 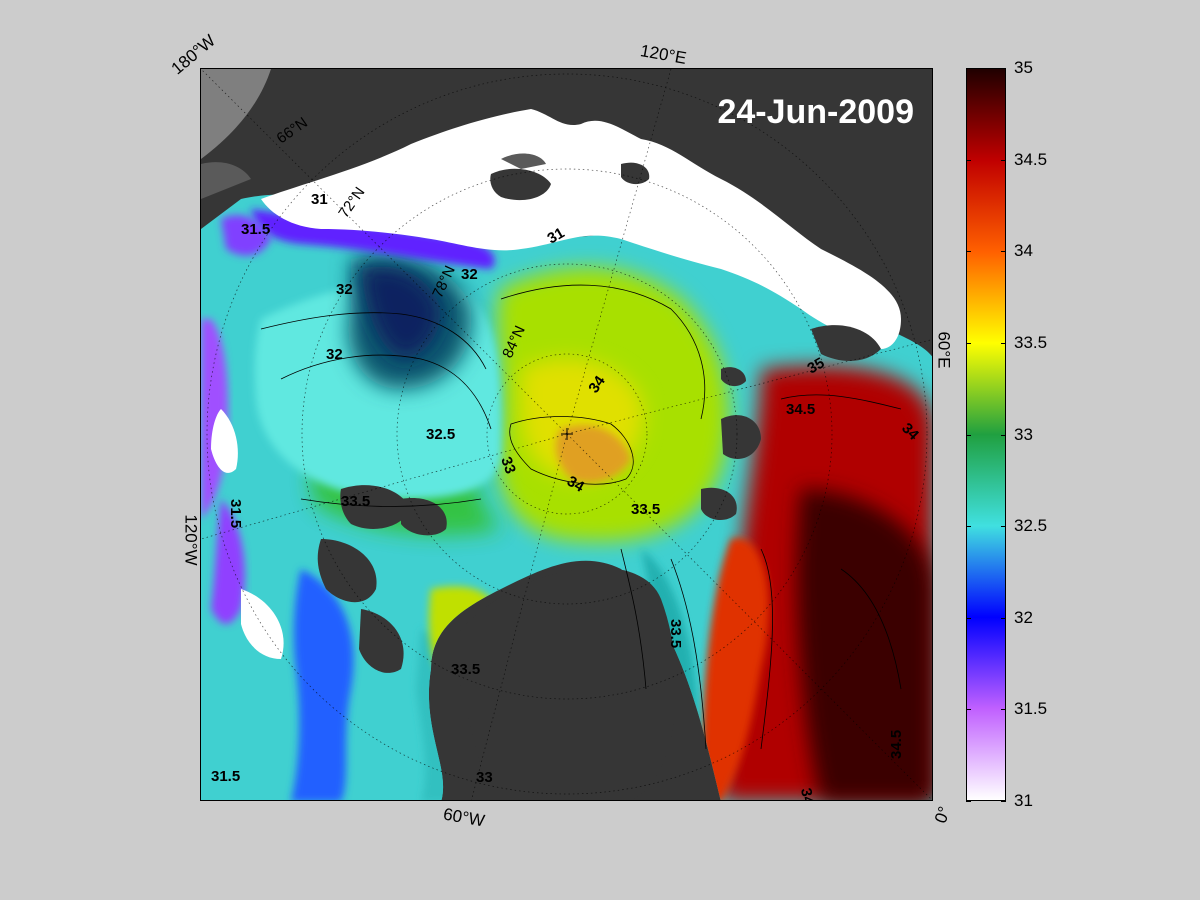 What do you see at coordinates (942, 814) in the screenshot?
I see `lon-label-0: 0°` at bounding box center [942, 814].